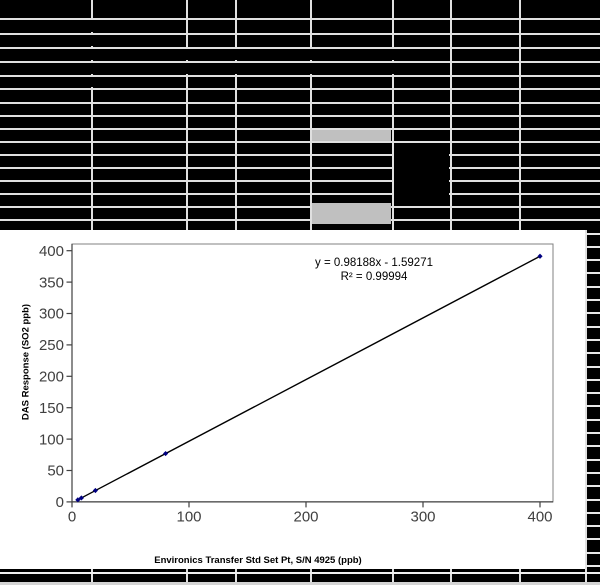 The height and width of the screenshot is (585, 600). Describe the element at coordinates (300, 583) in the screenshot. I see `sheet-bottom-strip` at that location.